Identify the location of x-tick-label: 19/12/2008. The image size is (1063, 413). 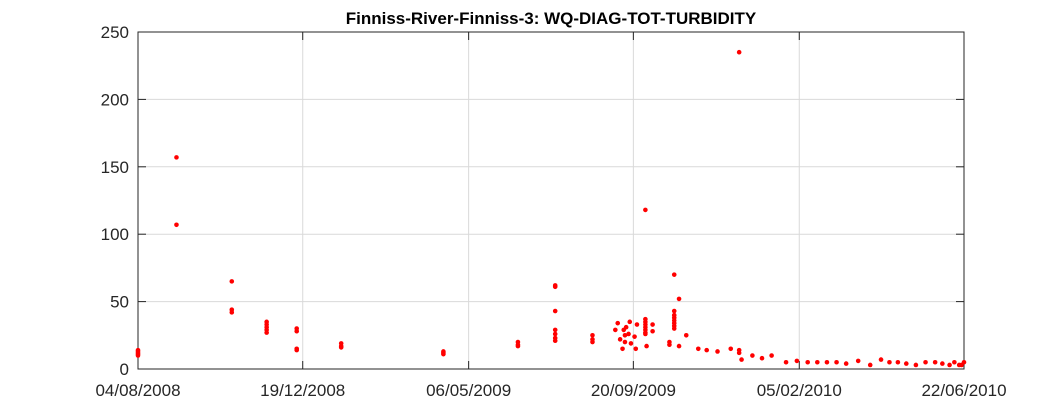
(302, 390).